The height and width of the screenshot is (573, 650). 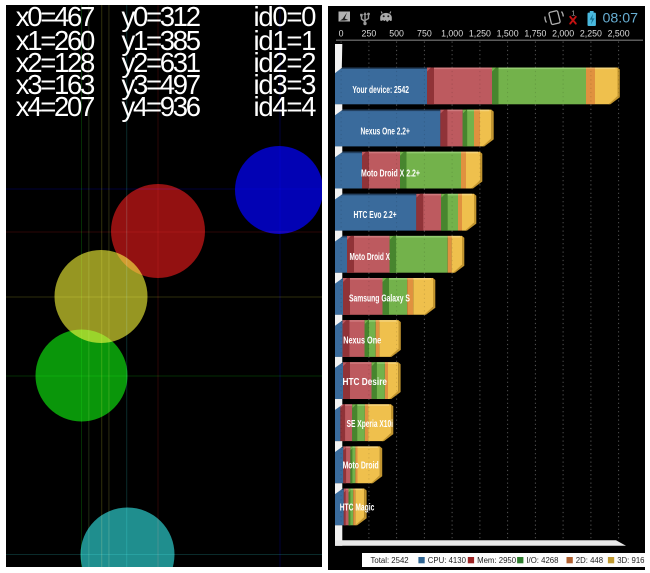 I want to click on svg-text: 1,250, so click(x=480, y=34).